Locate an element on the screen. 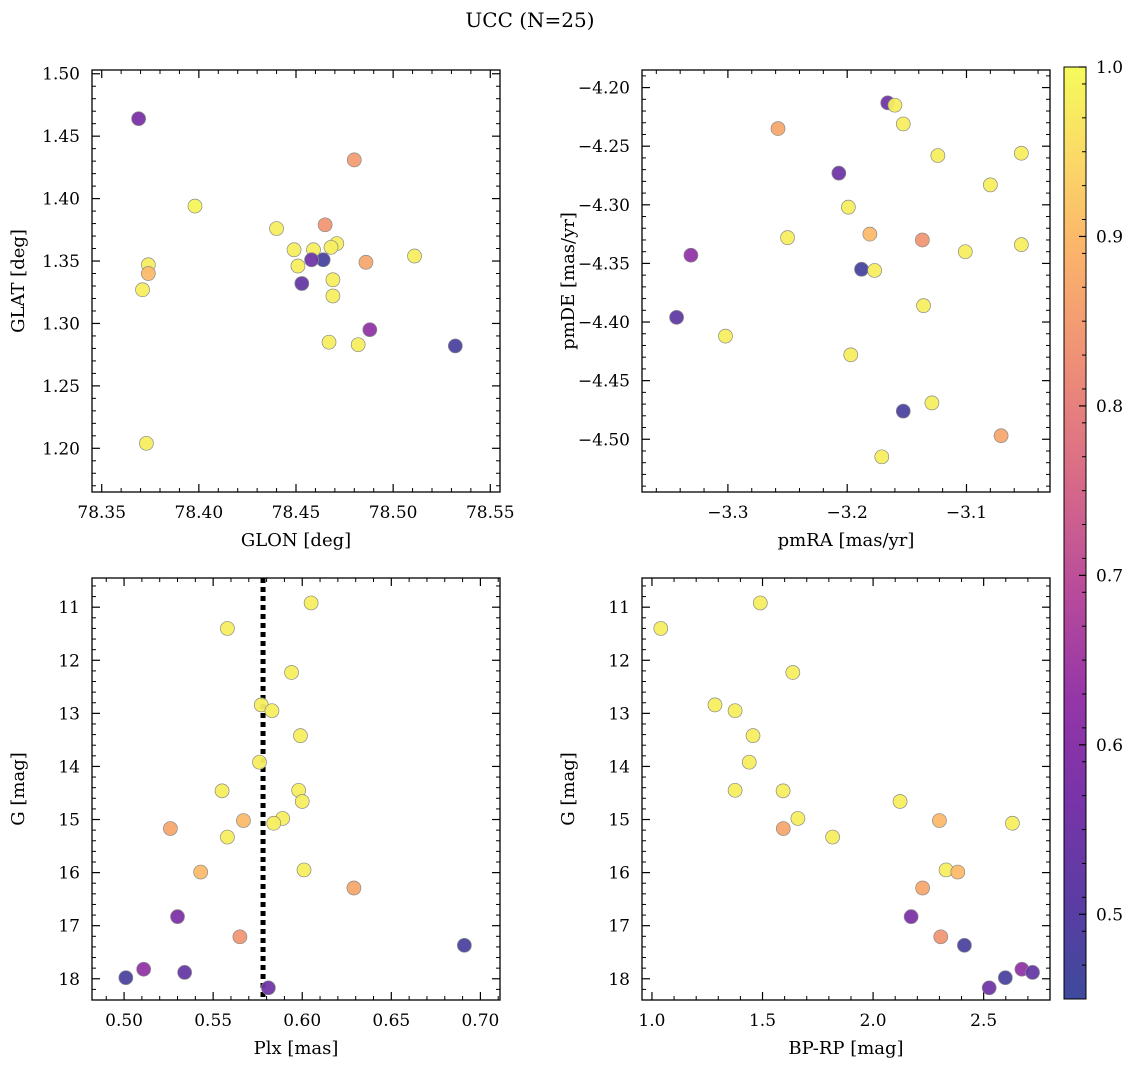 The width and height of the screenshot is (1136, 1067). y-tick-label: 1.40 is located at coordinates (61, 200).